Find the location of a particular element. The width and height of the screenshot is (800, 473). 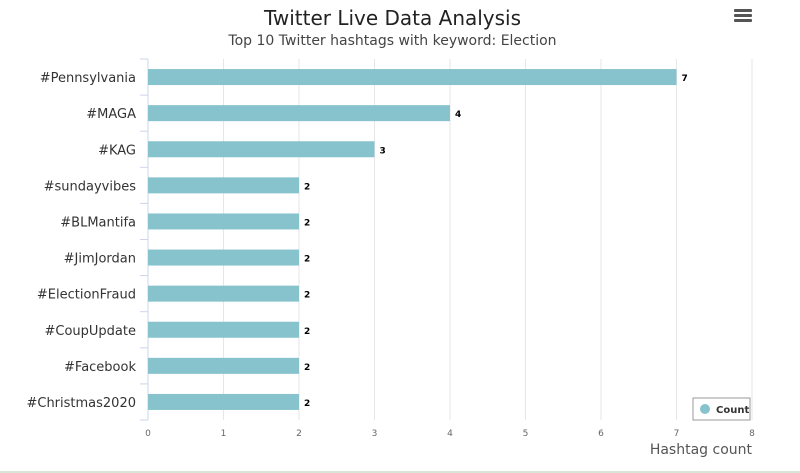

bottom-divider is located at coordinates (400, 472).